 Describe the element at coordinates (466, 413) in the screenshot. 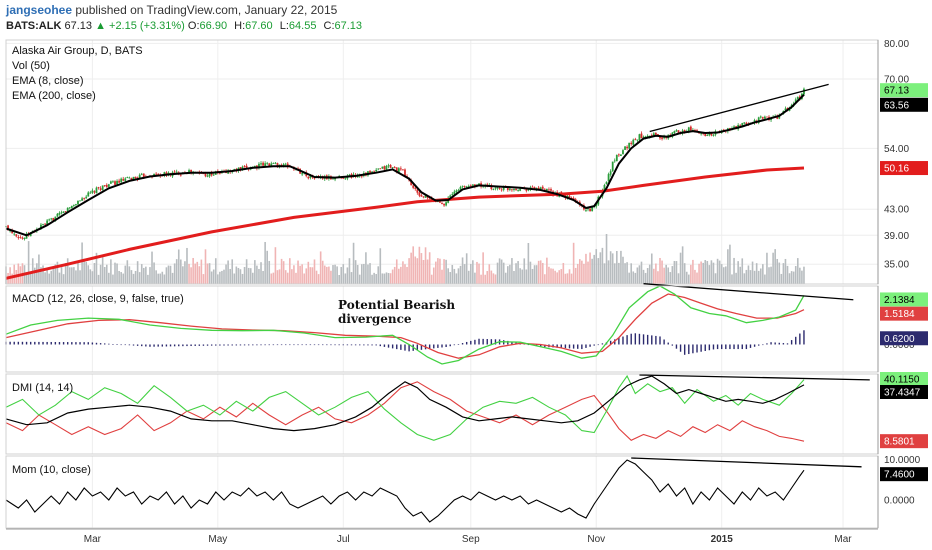

I see `dmi-pane: DMI (14, 14) 40.1150 37.4347 8.5801` at that location.